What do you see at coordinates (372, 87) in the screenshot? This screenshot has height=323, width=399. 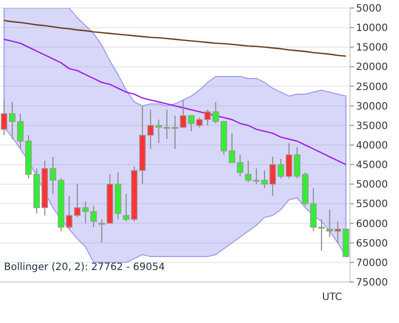 I see `y-tick-label: 25000` at bounding box center [372, 87].